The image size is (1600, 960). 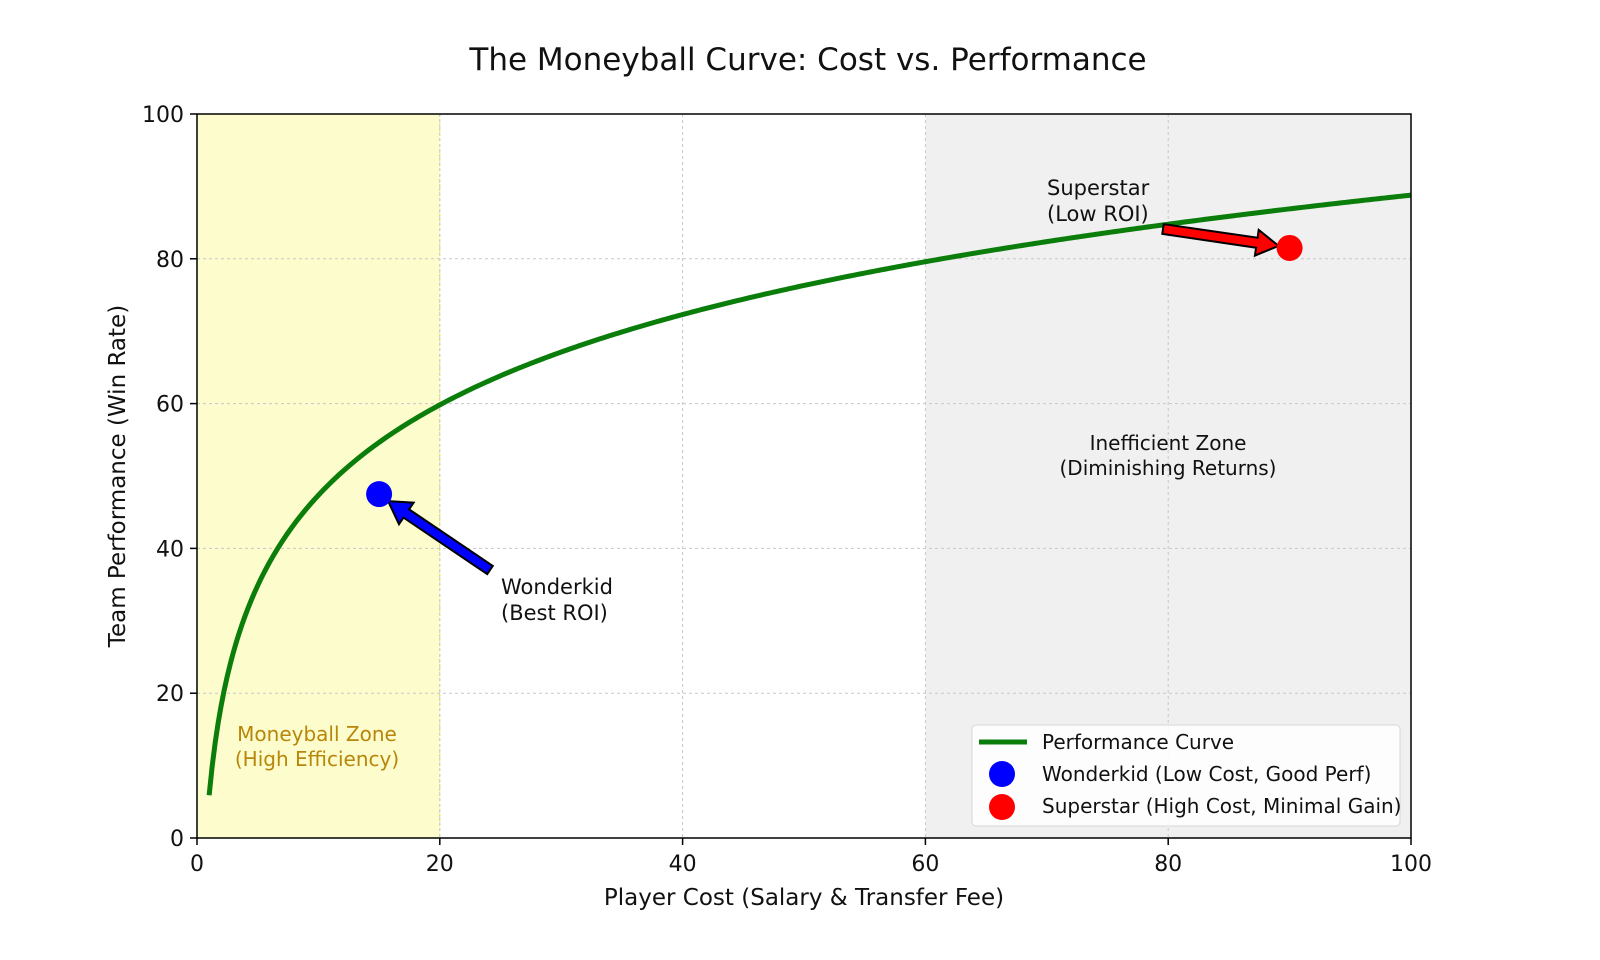 I want to click on legend-label-curve: Performance Curve, so click(x=1138, y=742).